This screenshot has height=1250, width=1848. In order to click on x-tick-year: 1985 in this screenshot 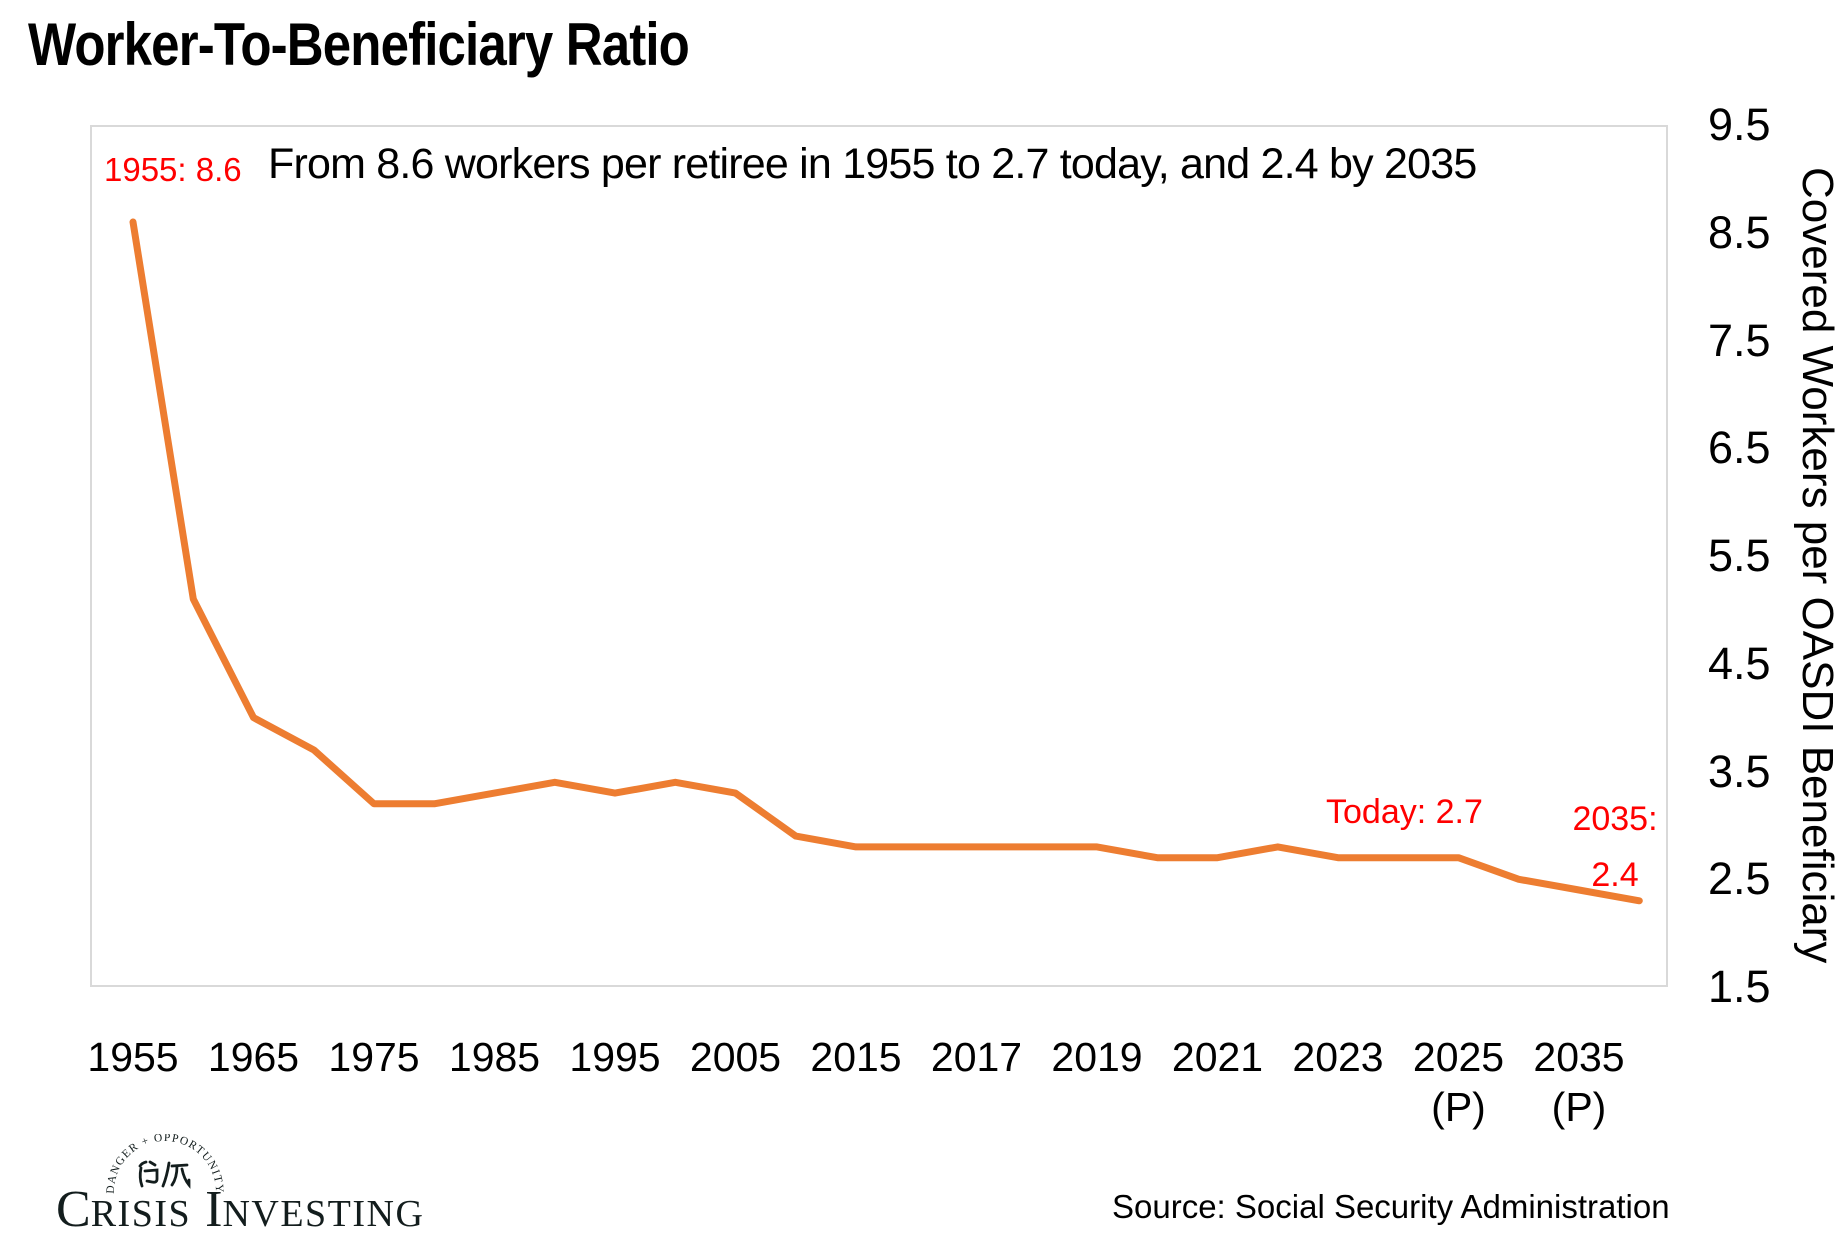, I will do `click(494, 1057)`.